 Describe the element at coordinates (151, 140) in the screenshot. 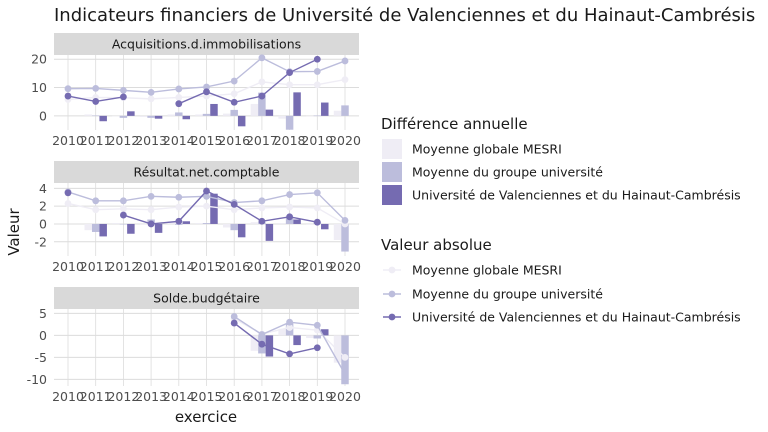

I see `x-tick-label: 2013` at that location.